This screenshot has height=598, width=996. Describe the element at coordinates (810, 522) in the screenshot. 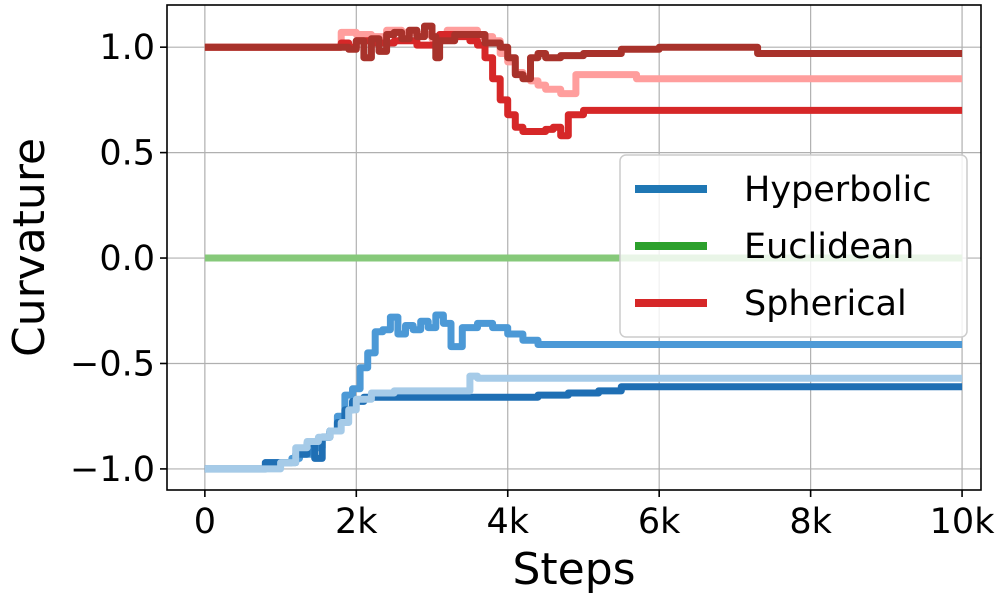

I see `x-tick-label: 8k` at that location.